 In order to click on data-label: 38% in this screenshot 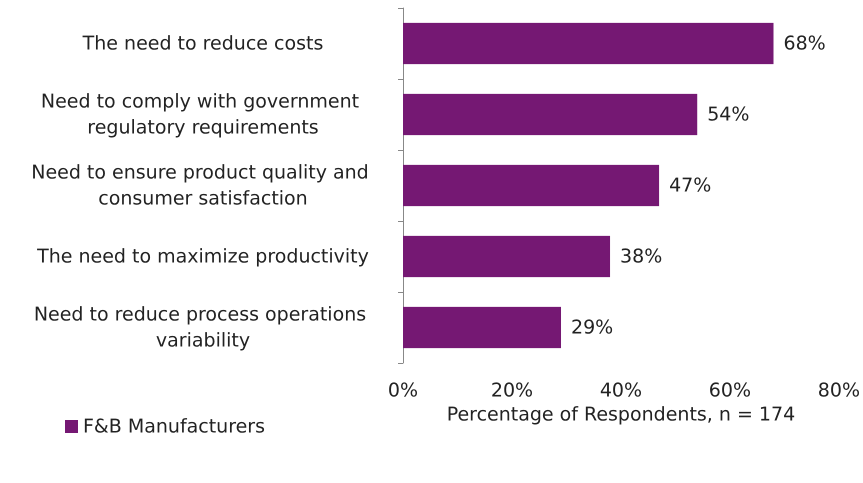, I will do `click(641, 257)`.